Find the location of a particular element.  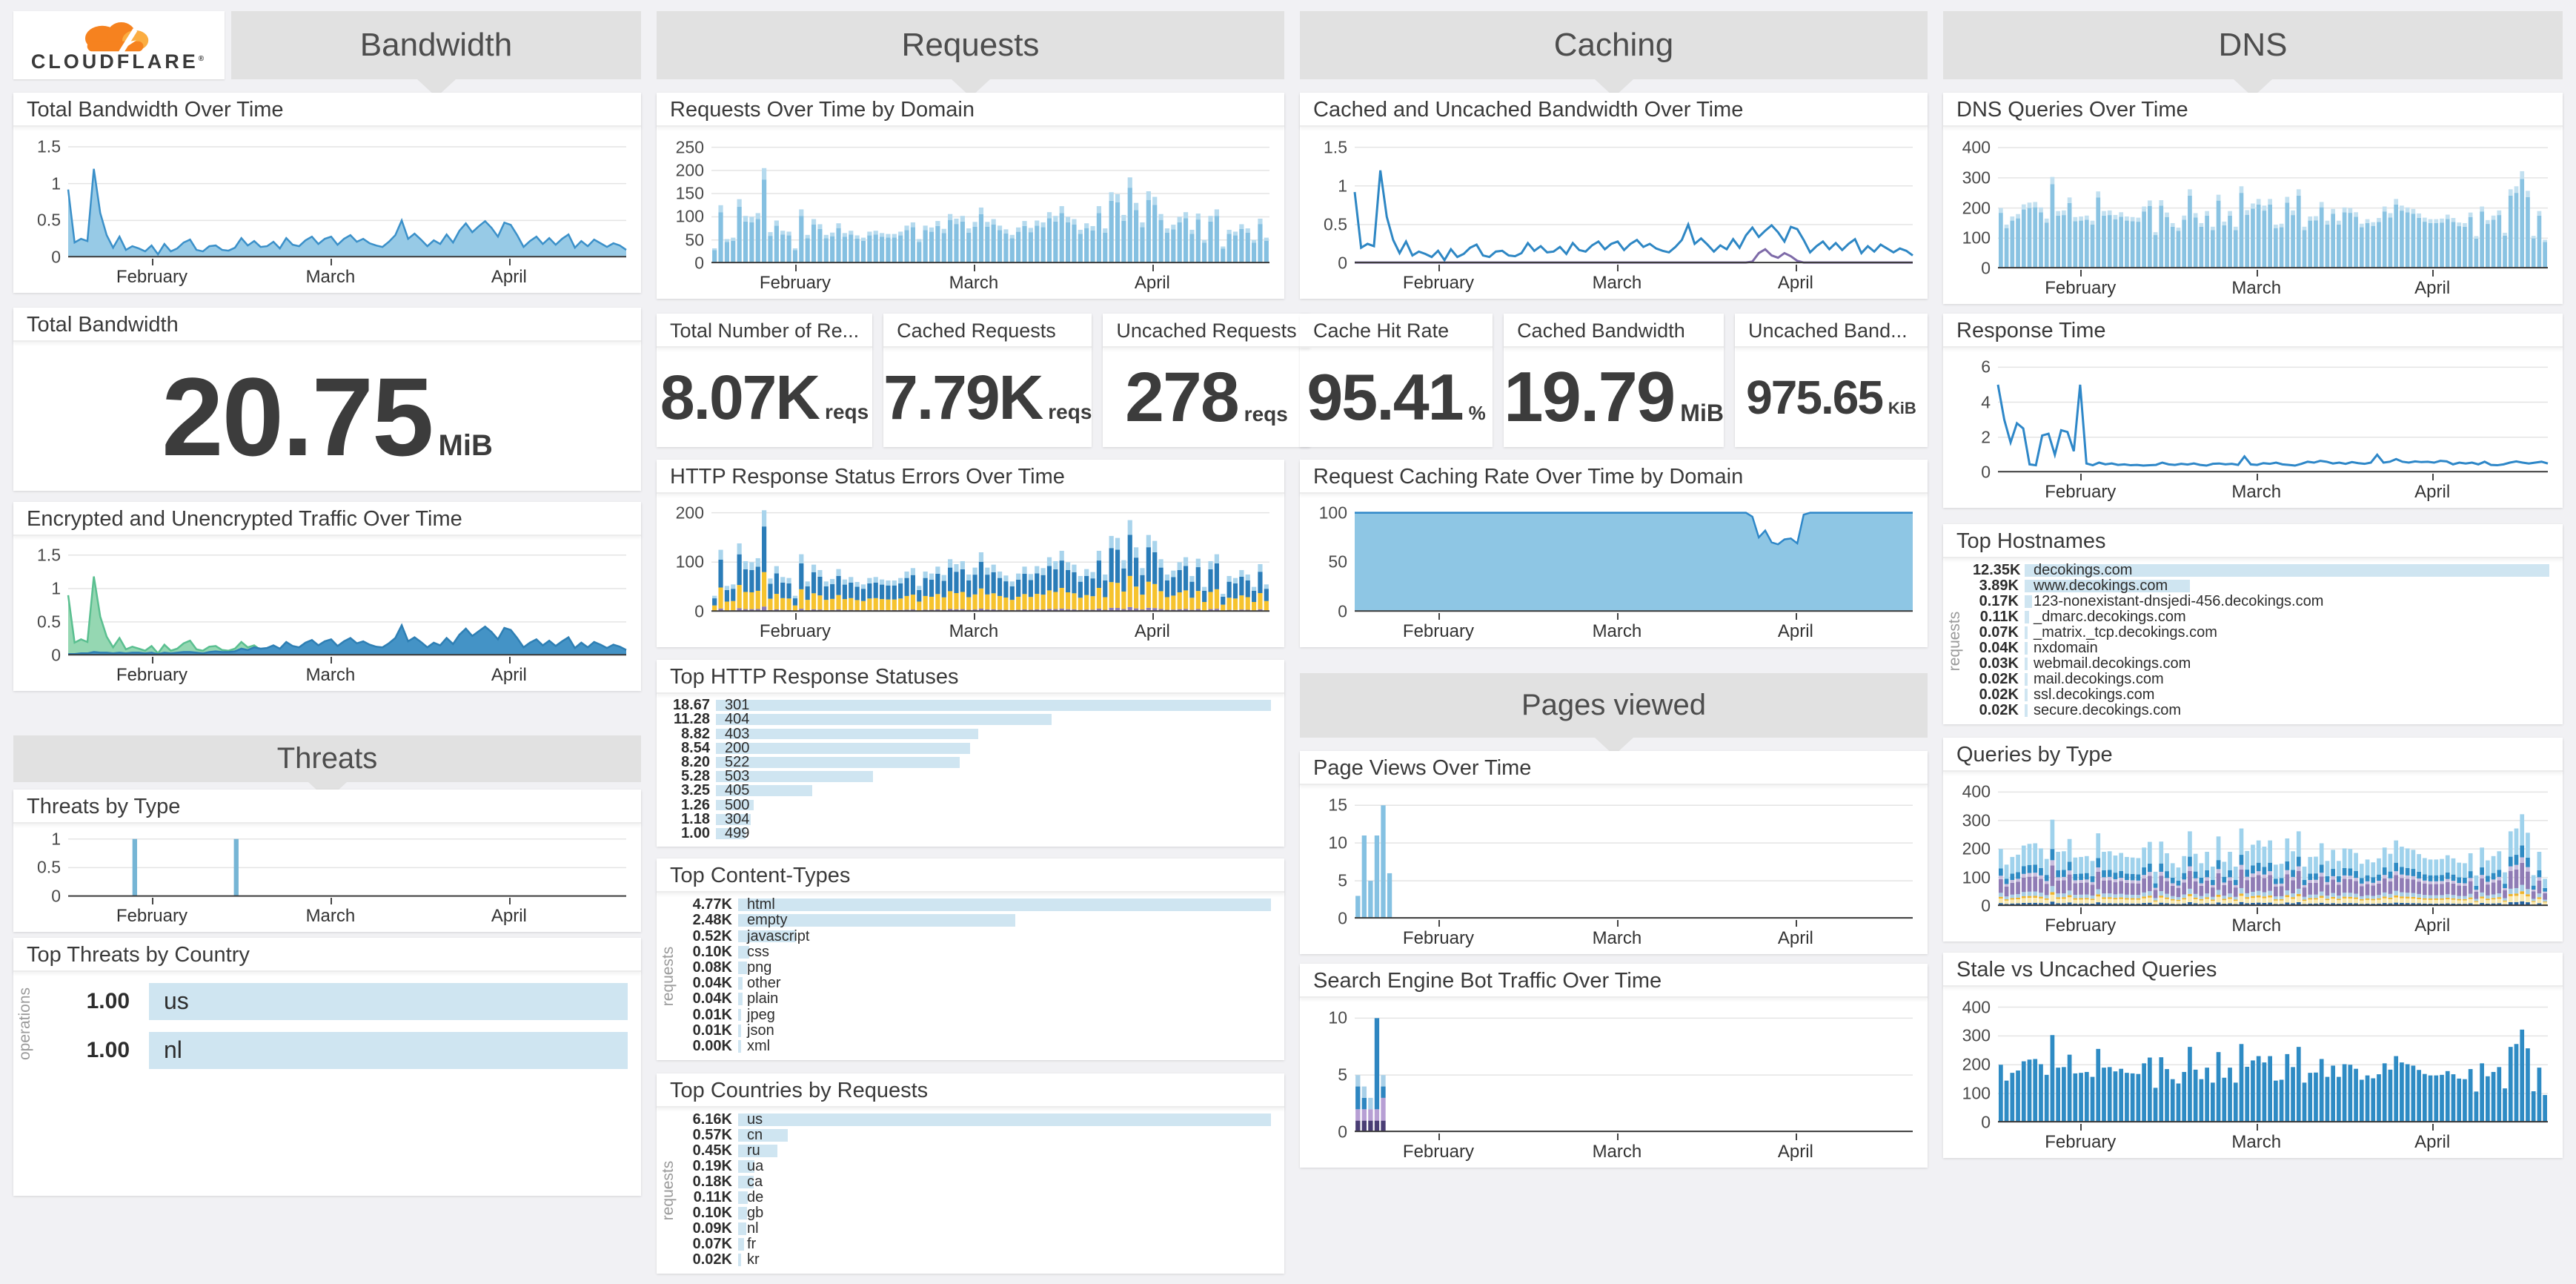

requests-over-time-chart: 250 200 150 100 50 0 February March April is located at coordinates (970, 213).